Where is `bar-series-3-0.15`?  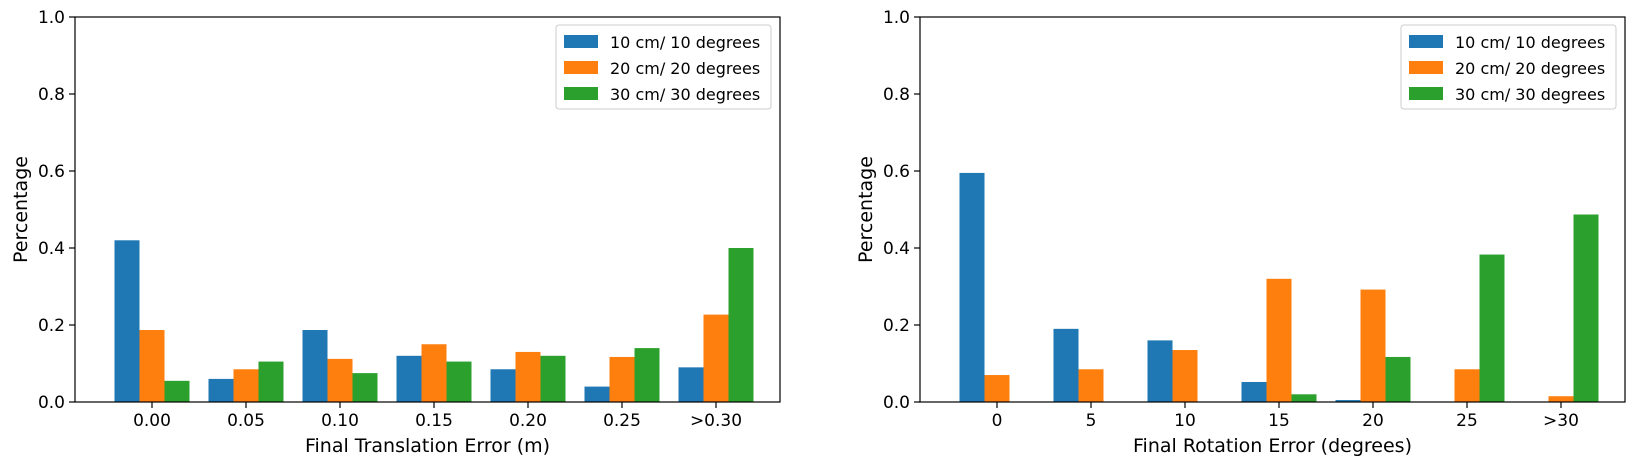 bar-series-3-0.15 is located at coordinates (459, 381).